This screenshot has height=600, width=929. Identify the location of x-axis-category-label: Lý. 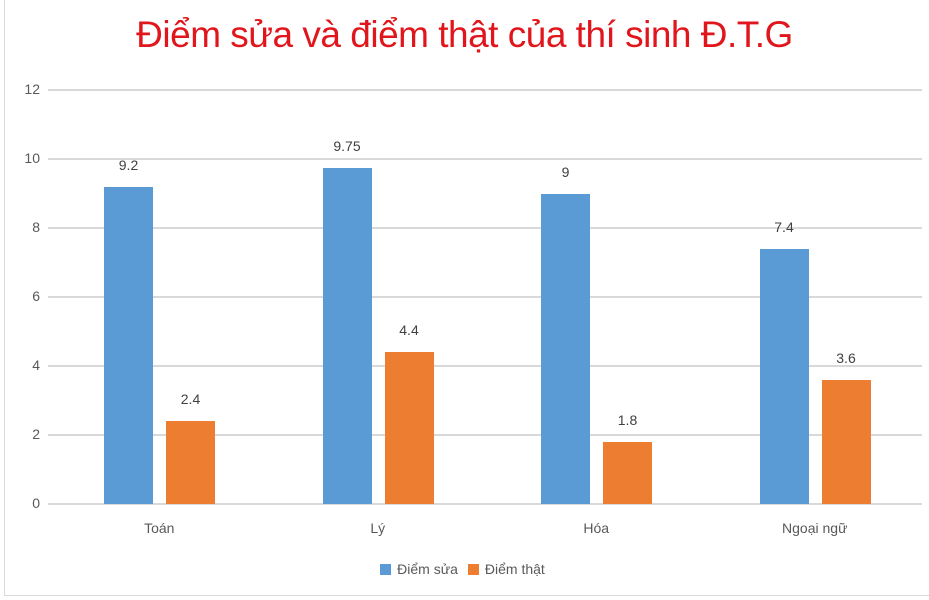
(378, 528).